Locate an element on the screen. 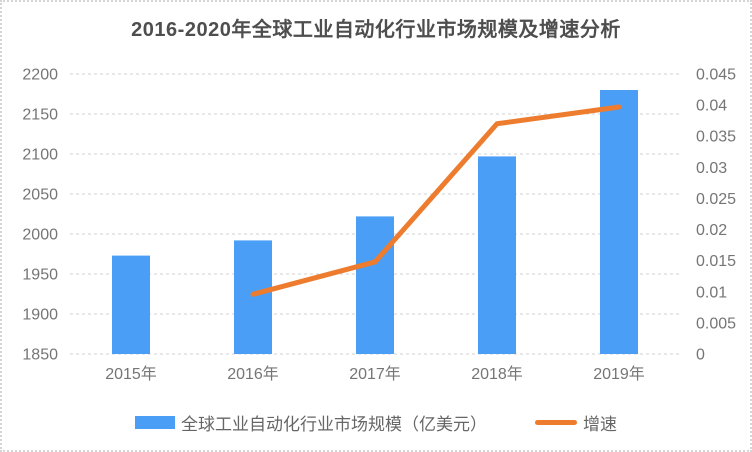 The width and height of the screenshot is (752, 452). bar-2017年 is located at coordinates (375, 285).